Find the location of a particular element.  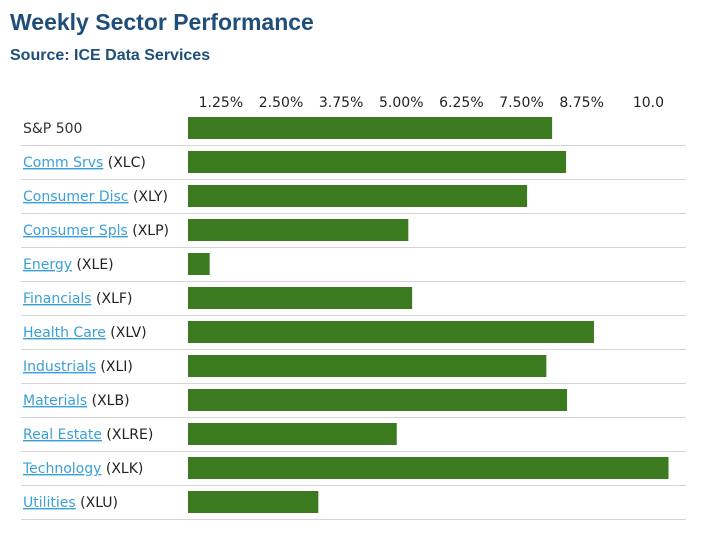

ticker-code: (XLK) is located at coordinates (122, 469).